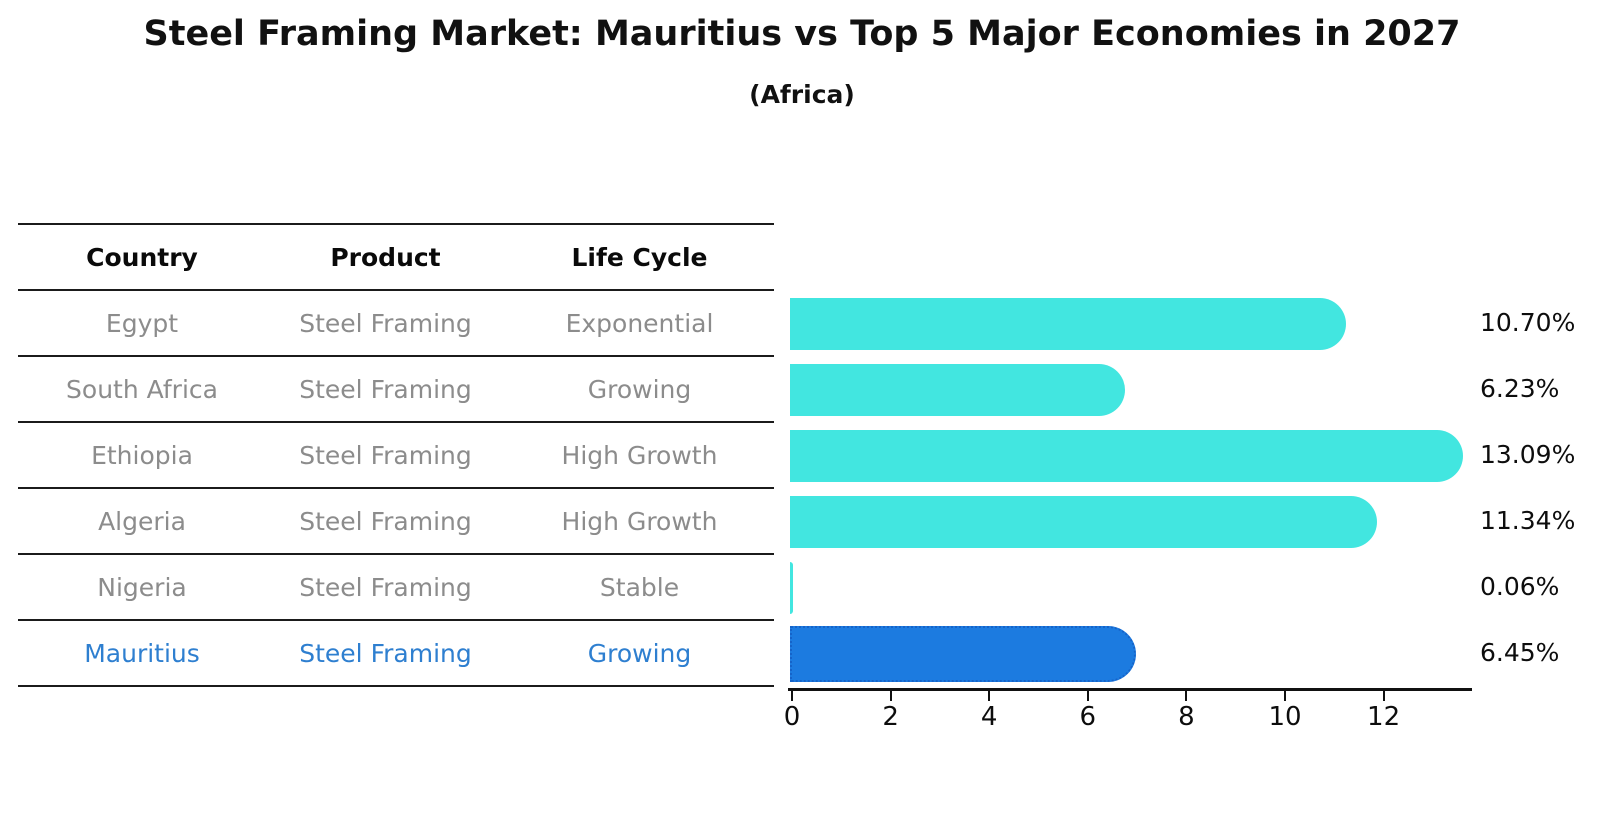  Describe the element at coordinates (963, 654) in the screenshot. I see `bar-mauritius` at that location.